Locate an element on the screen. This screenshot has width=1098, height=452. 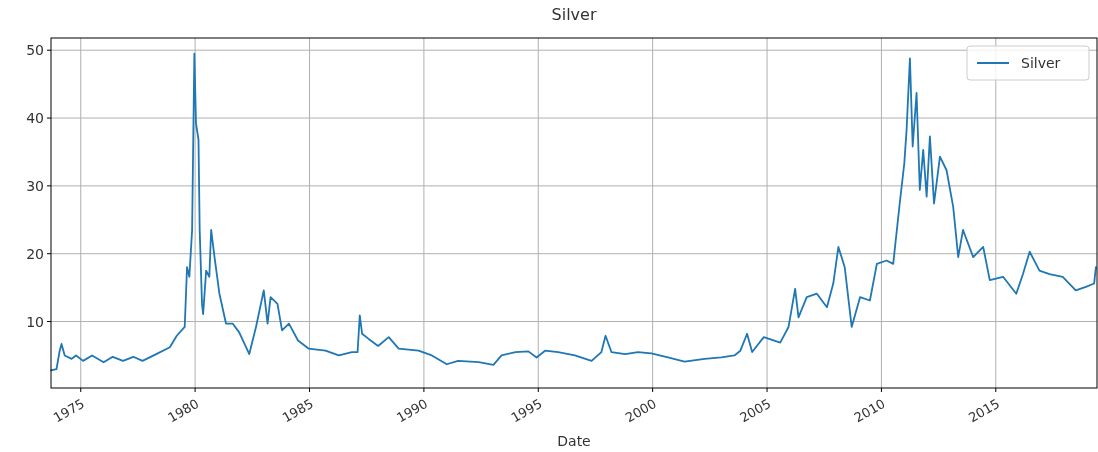
y-tick-label: 20 is located at coordinates (35, 253).